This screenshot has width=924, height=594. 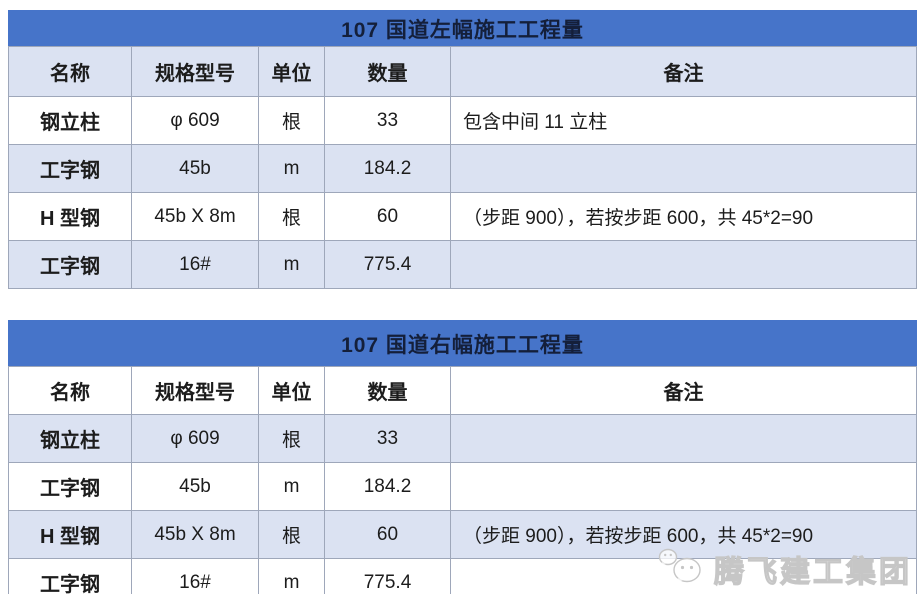 I want to click on table-title-bar: 107 国道右幅施工工程量, so click(x=462, y=343).